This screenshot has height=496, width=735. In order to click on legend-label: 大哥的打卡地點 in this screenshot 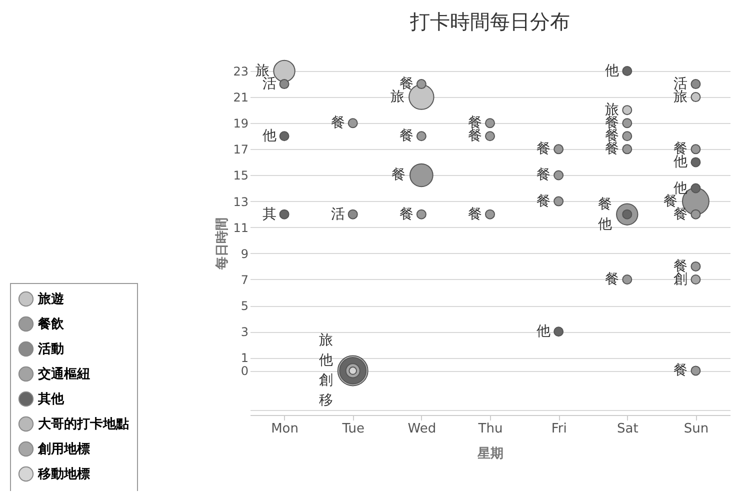, I will do `click(83, 424)`.